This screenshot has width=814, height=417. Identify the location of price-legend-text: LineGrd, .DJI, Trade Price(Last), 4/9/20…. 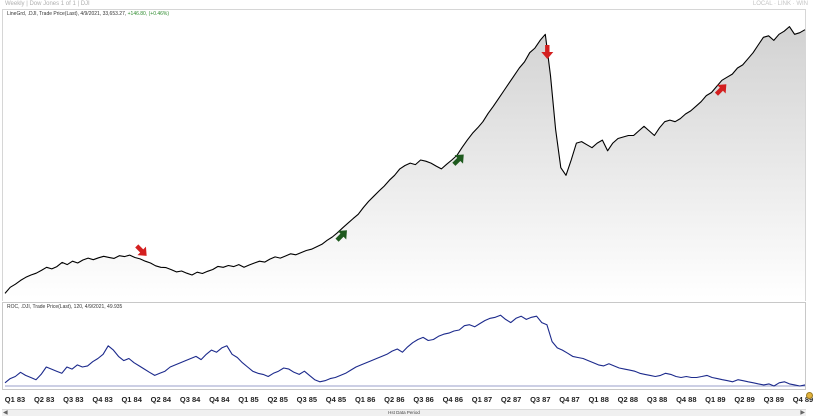
(67, 14).